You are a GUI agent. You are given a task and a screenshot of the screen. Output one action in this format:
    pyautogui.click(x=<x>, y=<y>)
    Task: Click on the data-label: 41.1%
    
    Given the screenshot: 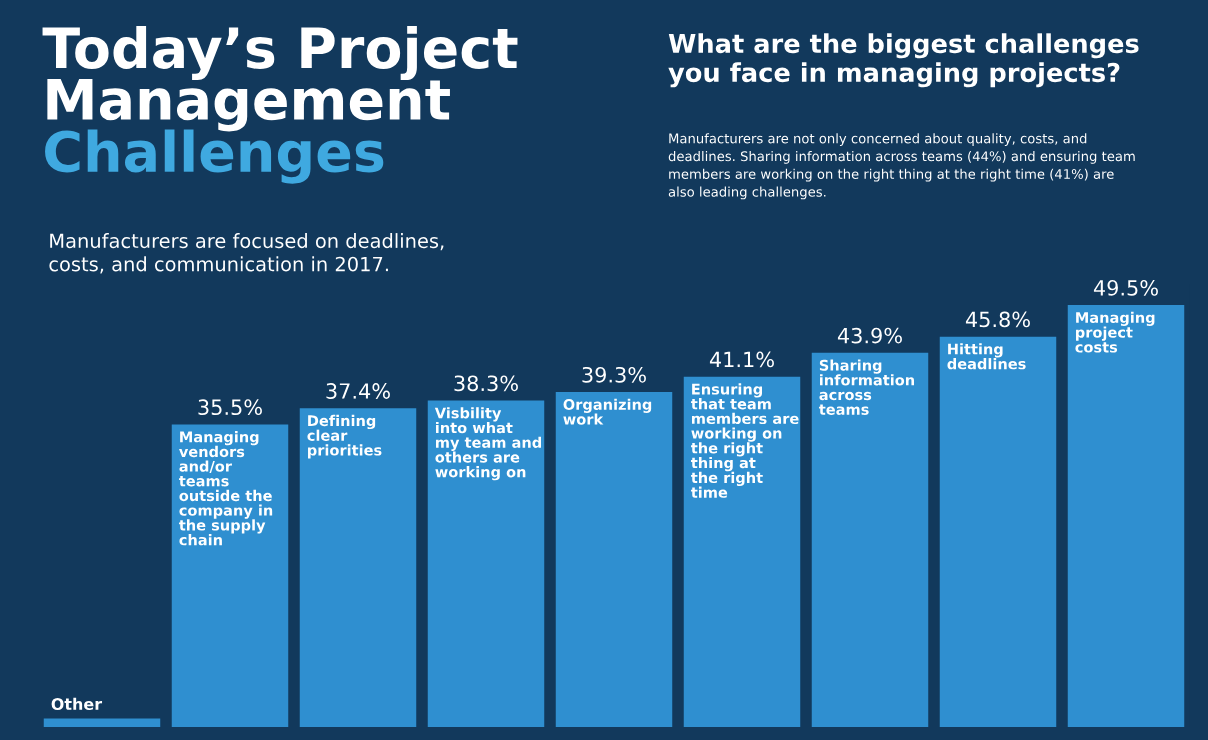 What is the action you would take?
    pyautogui.click(x=741, y=359)
    